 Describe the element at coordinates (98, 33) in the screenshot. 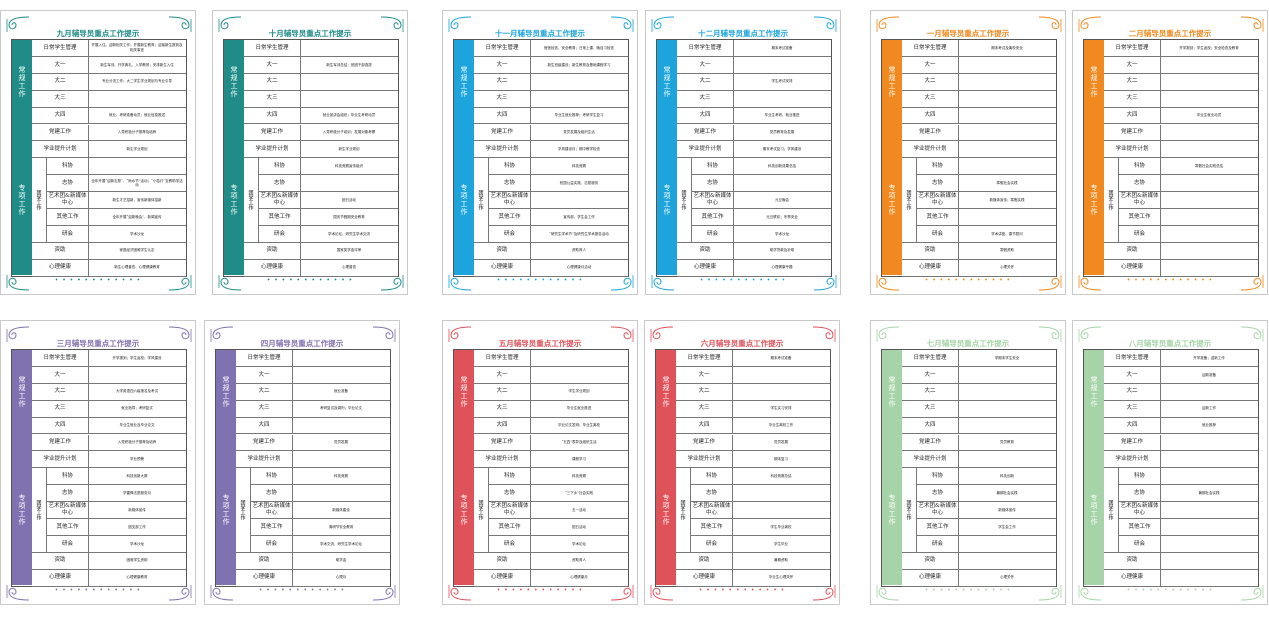

I see `card-title: 九月辅导员重点工作提示` at that location.